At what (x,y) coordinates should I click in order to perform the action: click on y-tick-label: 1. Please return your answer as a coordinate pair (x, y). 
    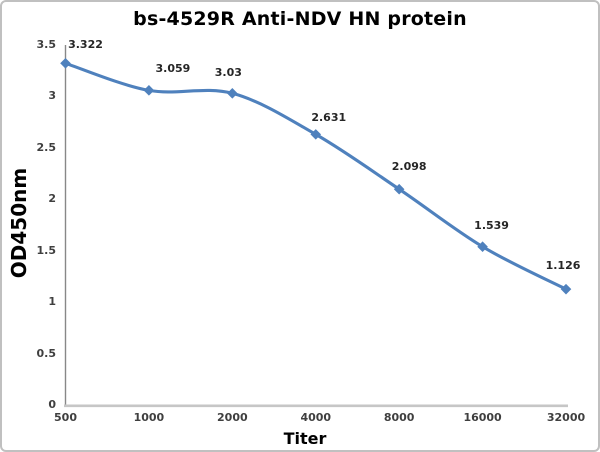
    Looking at the image, I should click on (52, 302).